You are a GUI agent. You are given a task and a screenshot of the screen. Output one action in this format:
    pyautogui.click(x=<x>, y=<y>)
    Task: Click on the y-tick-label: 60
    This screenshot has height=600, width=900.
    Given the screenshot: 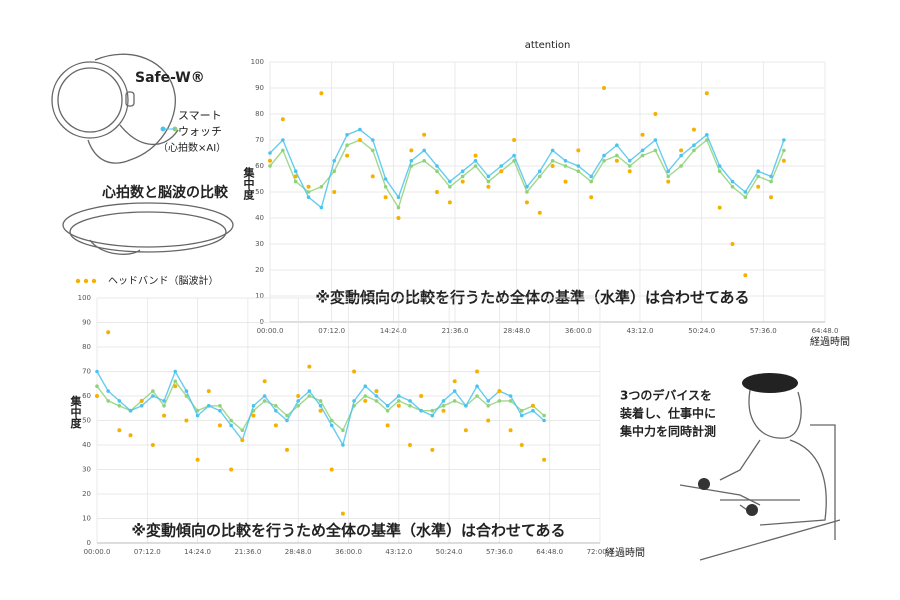 What is the action you would take?
    pyautogui.click(x=259, y=166)
    